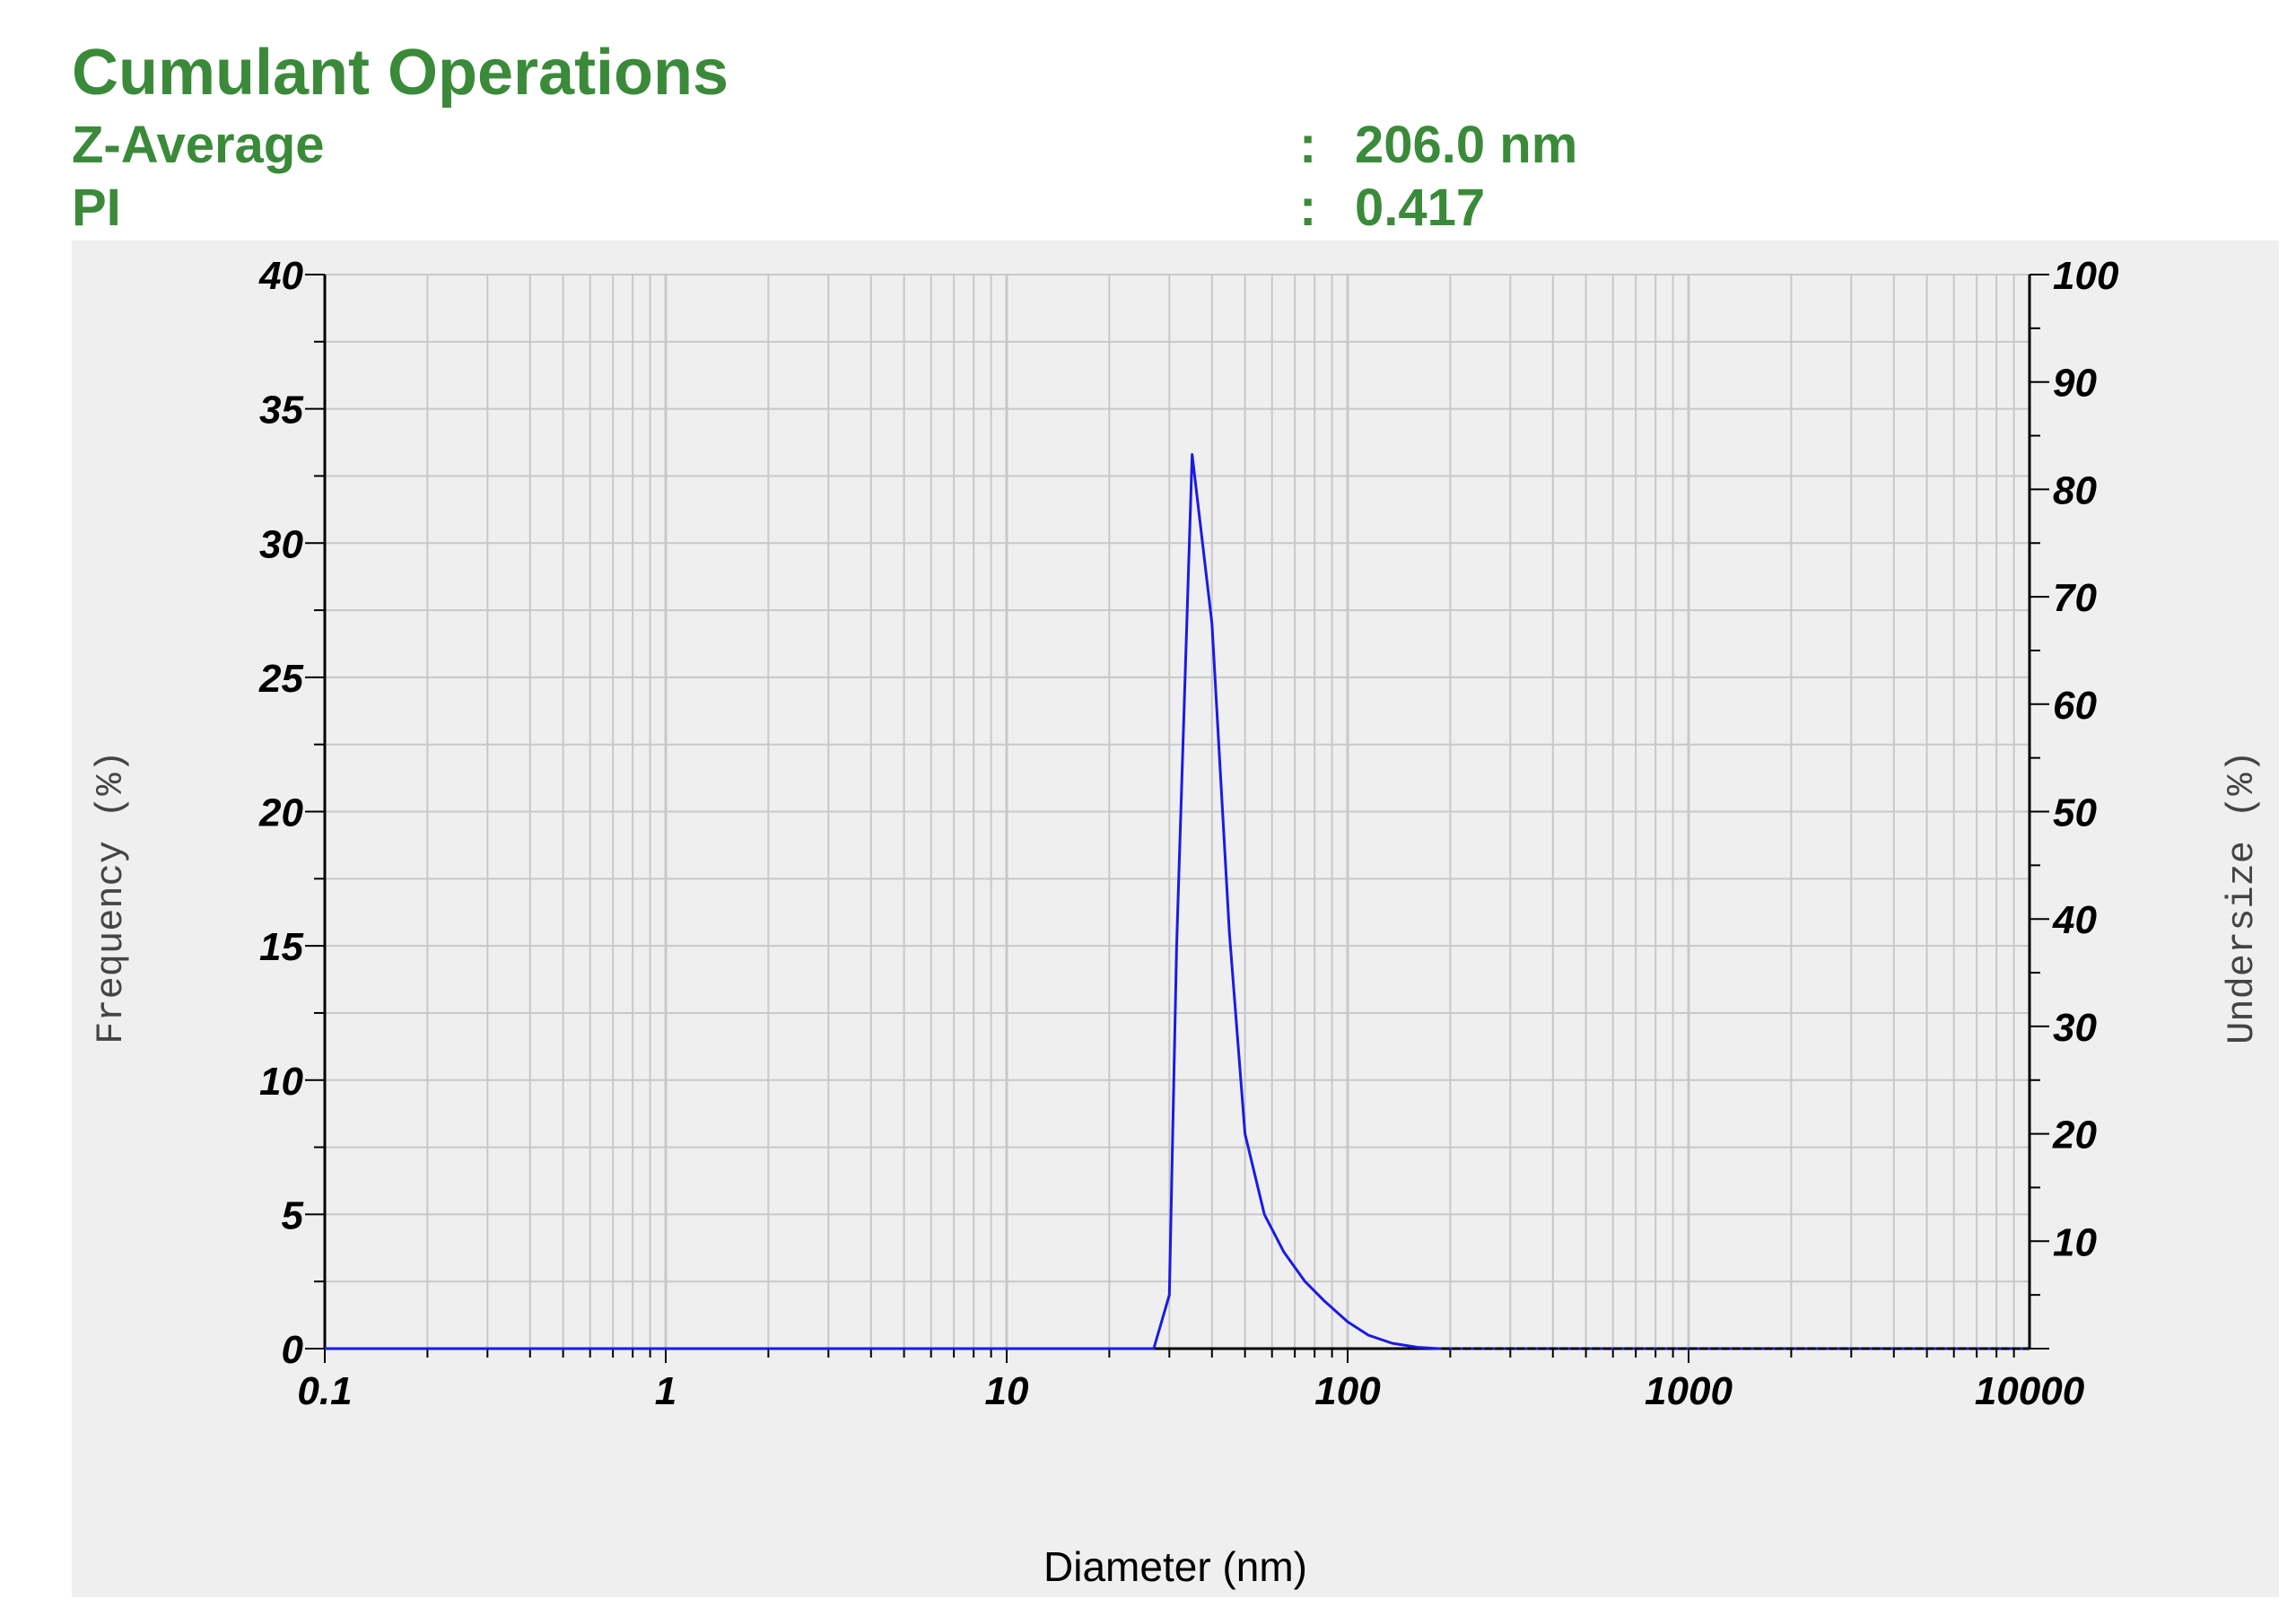 This screenshot has height=1616, width=2296. I want to click on y-left-tick-label: 40, so click(281, 276).